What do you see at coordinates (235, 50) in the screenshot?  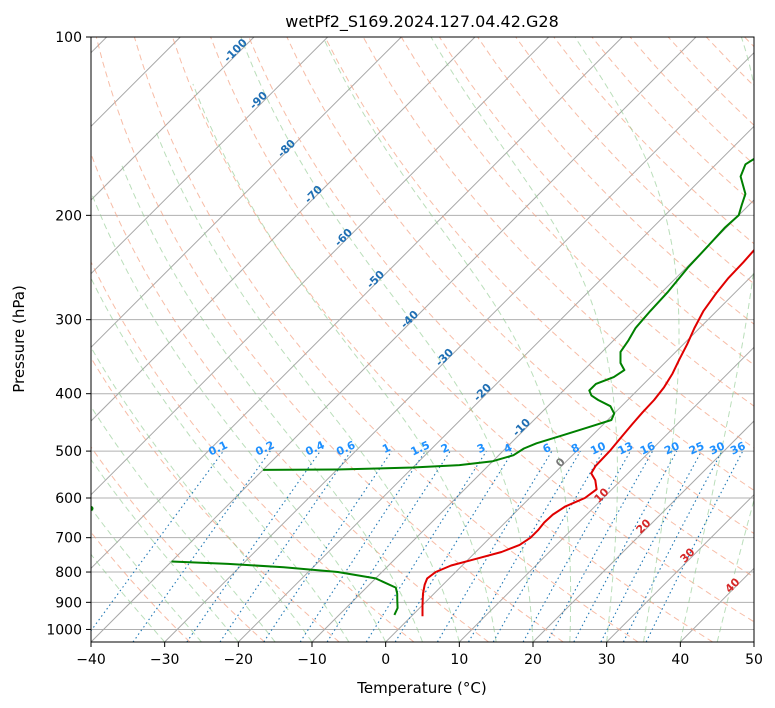 I see `dry-adiabat-label: -100` at bounding box center [235, 50].